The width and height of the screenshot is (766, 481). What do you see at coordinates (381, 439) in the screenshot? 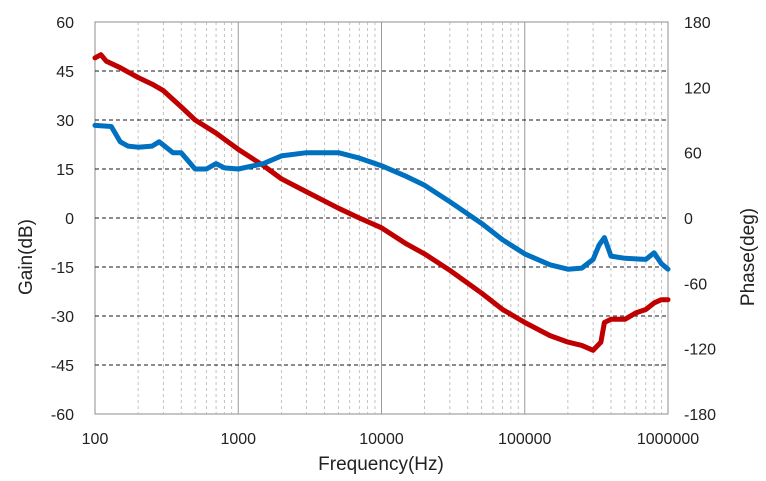
I see `x-tick-label: 10000` at bounding box center [381, 439].